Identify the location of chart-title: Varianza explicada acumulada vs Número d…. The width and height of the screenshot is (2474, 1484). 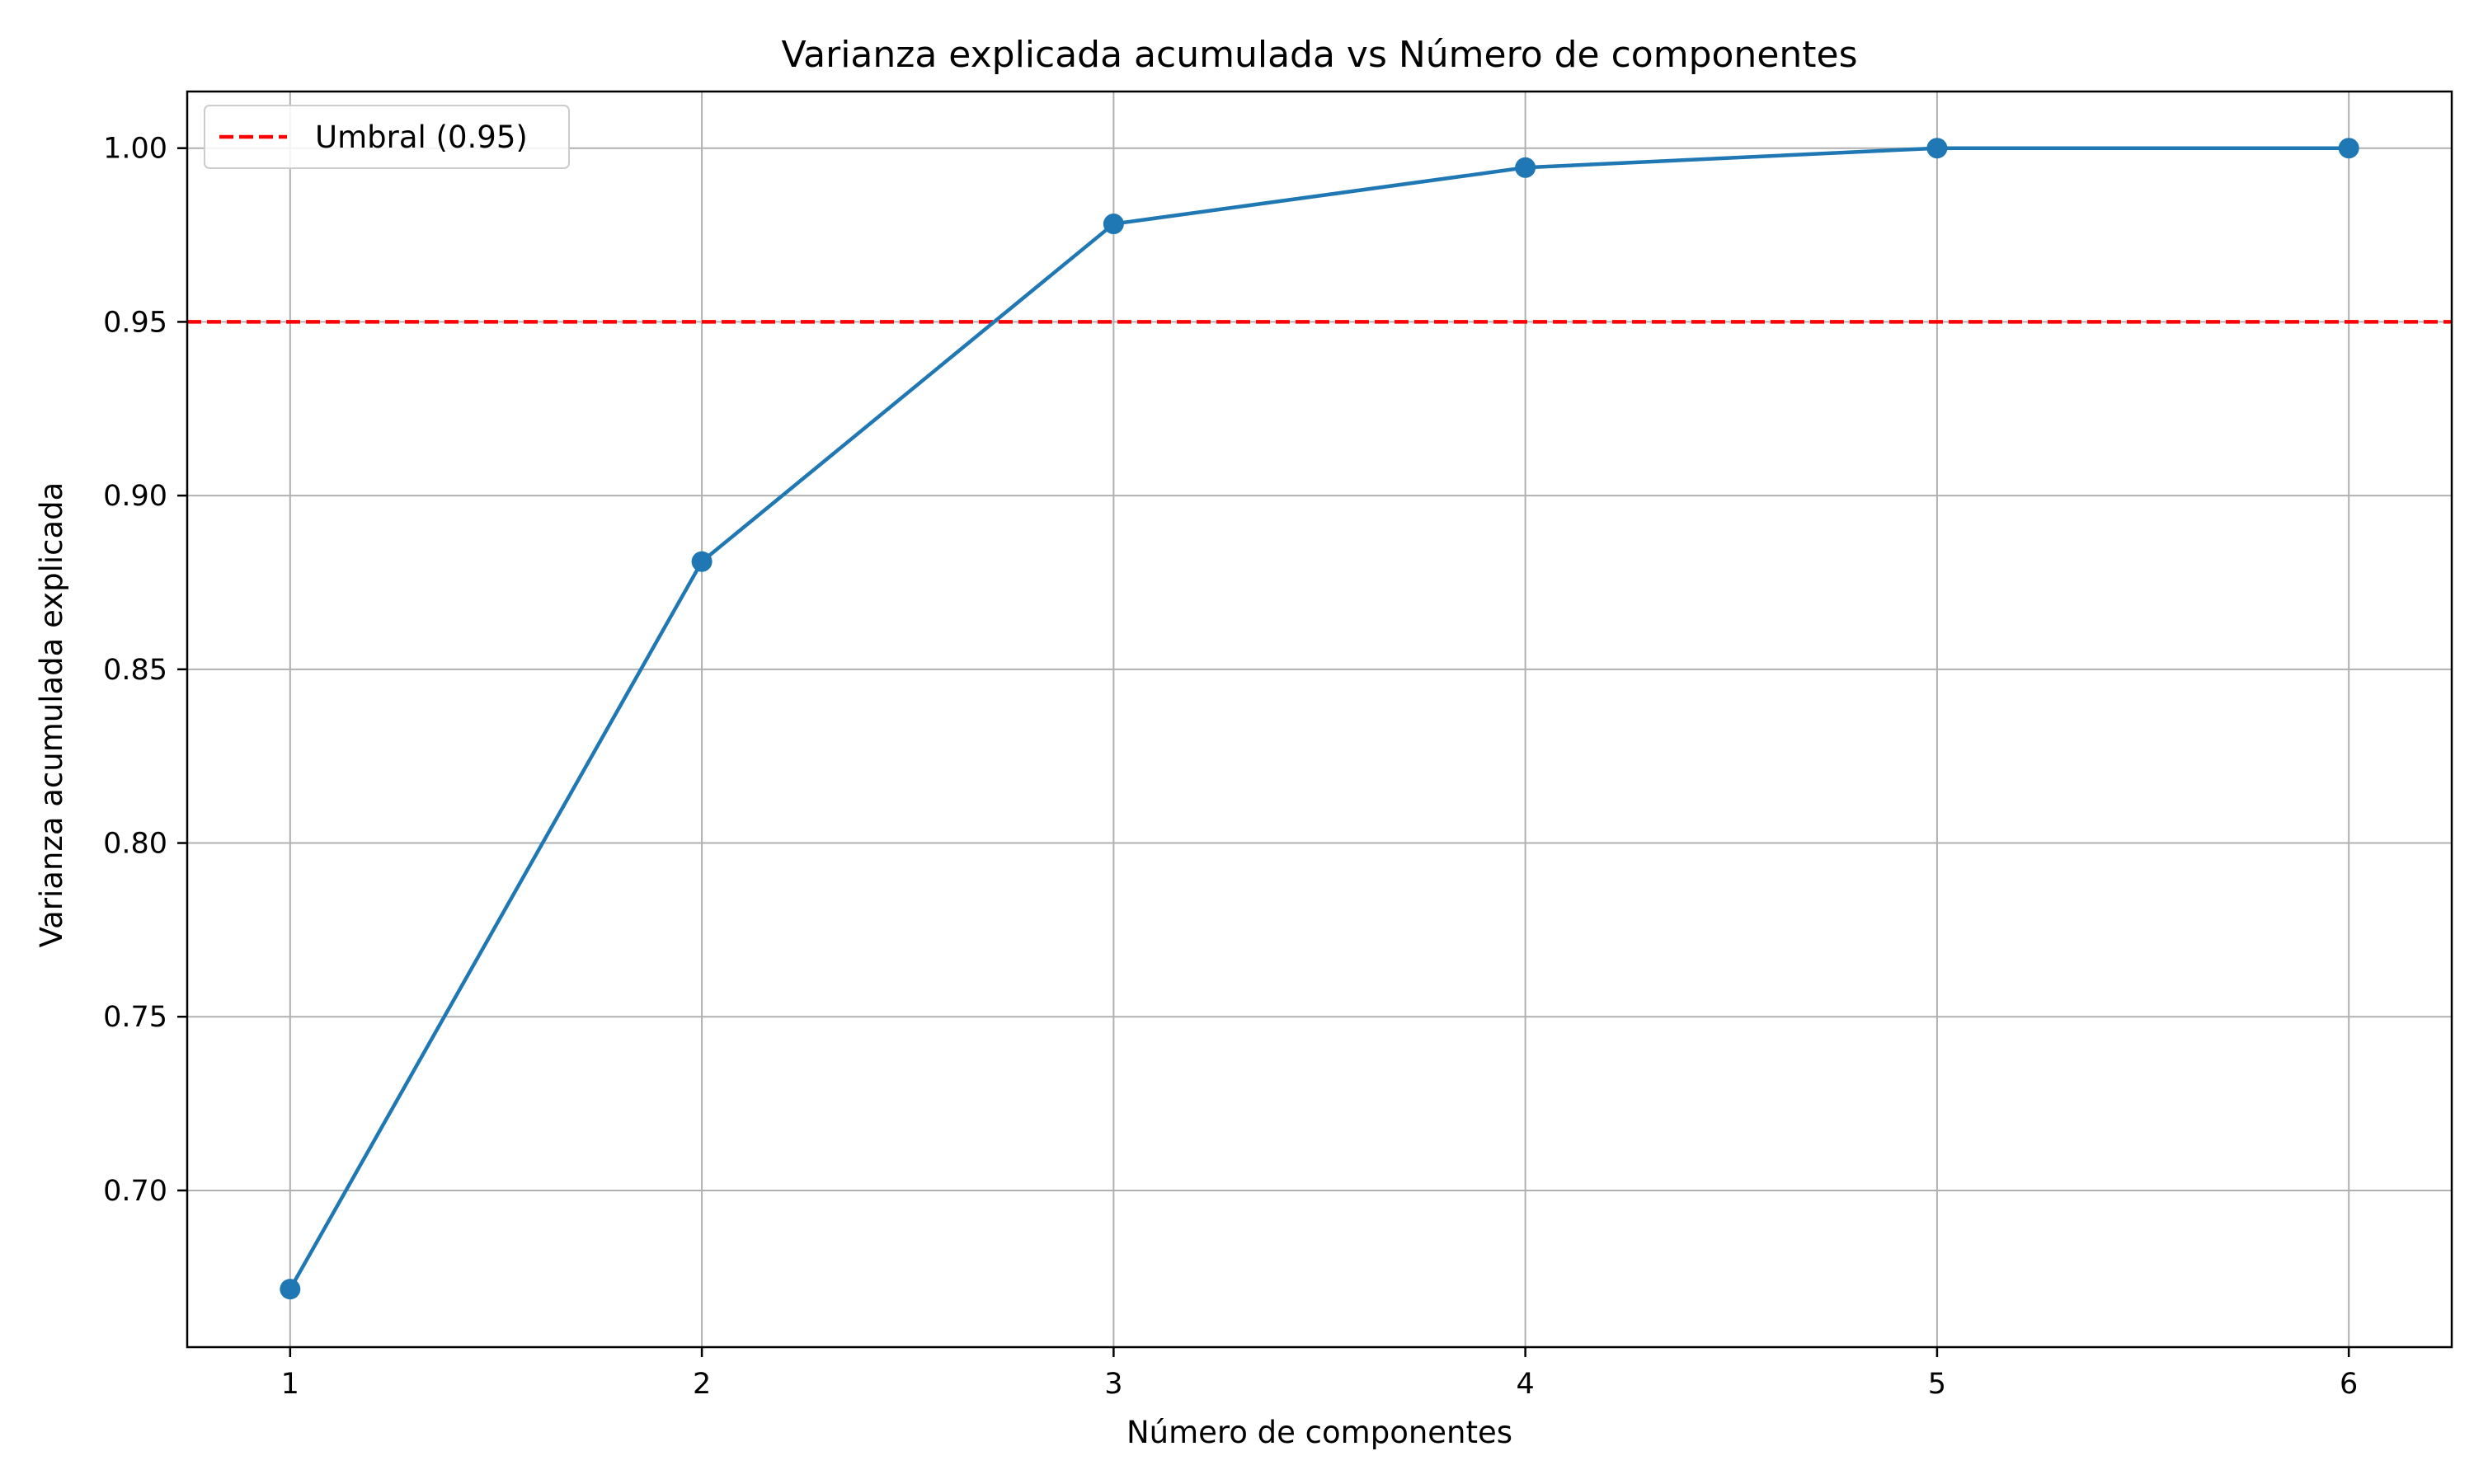
(1319, 55).